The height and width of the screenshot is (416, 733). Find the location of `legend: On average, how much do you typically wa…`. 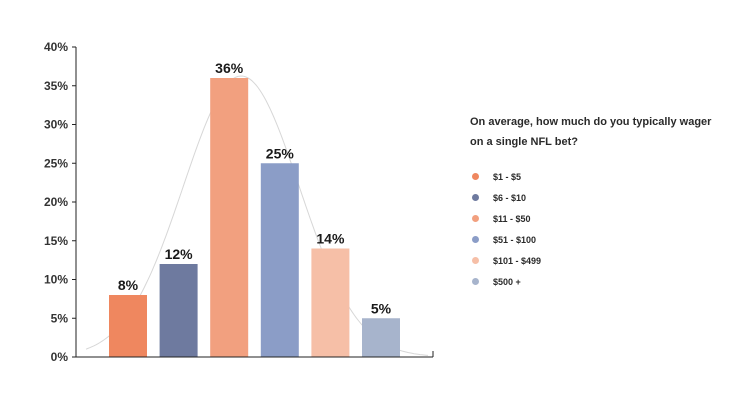

legend: On average, how much do you typically wa… is located at coordinates (595, 202).